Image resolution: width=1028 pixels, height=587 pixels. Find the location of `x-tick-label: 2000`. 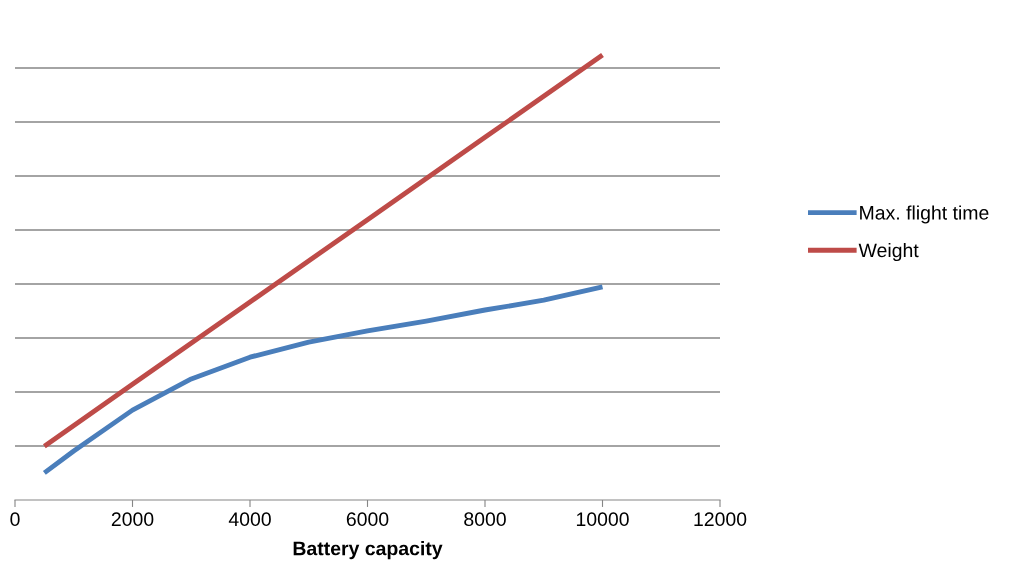

x-tick-label: 2000 is located at coordinates (132, 519).